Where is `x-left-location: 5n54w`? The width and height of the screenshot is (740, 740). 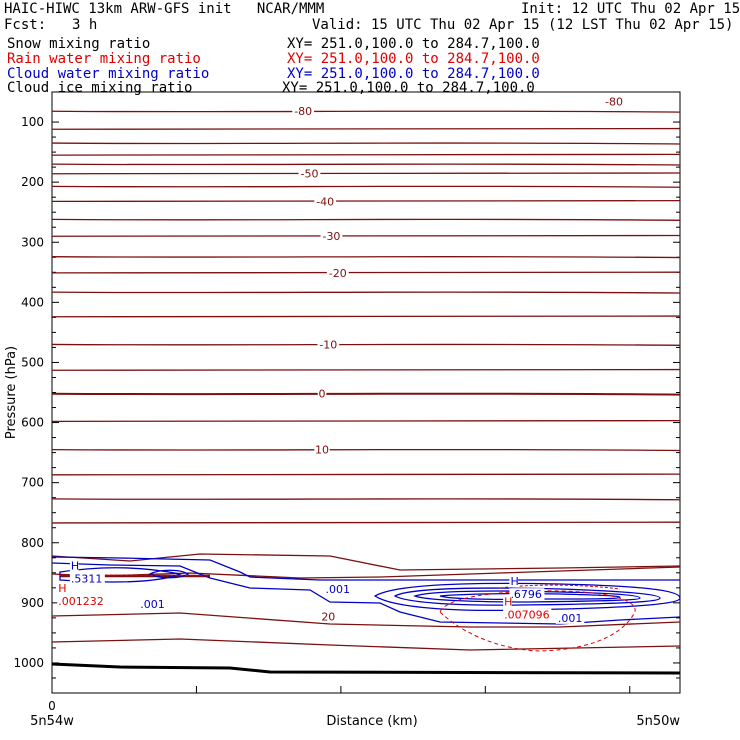 x-left-location: 5n54w is located at coordinates (52, 721).